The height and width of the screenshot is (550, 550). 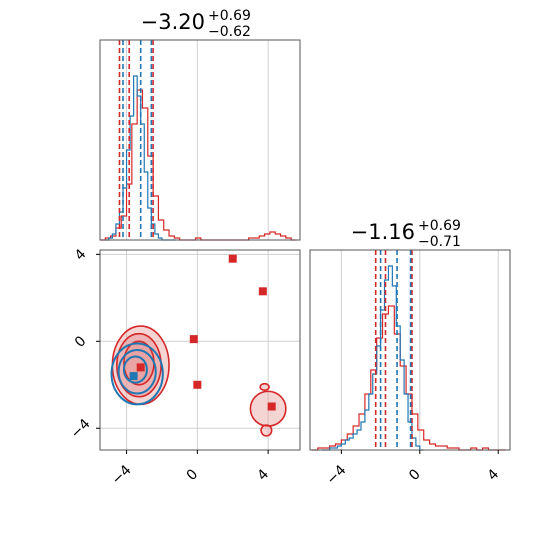 What do you see at coordinates (81, 429) in the screenshot?
I see `y-axis-param-2-label: −4` at bounding box center [81, 429].